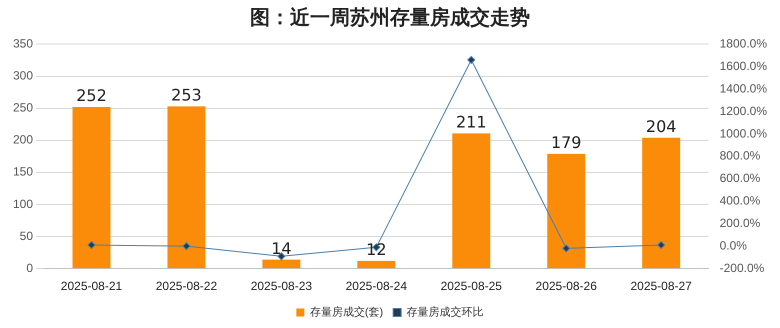  What do you see at coordinates (566, 142) in the screenshot?
I see `data-label: 179` at bounding box center [566, 142].